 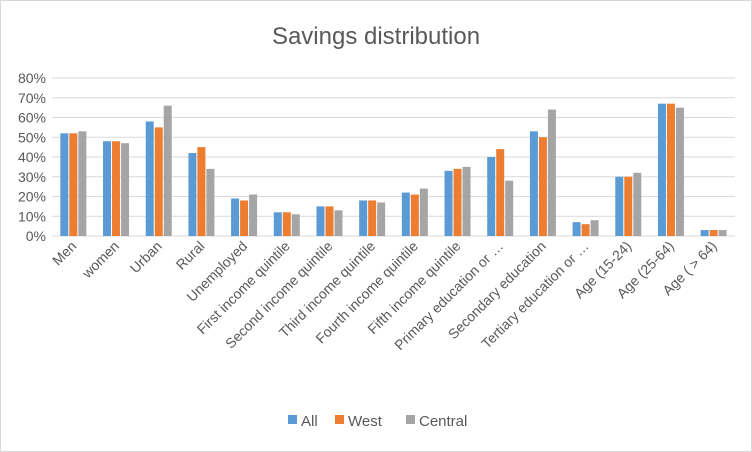 I want to click on legend-label-west: West, so click(x=365, y=421).